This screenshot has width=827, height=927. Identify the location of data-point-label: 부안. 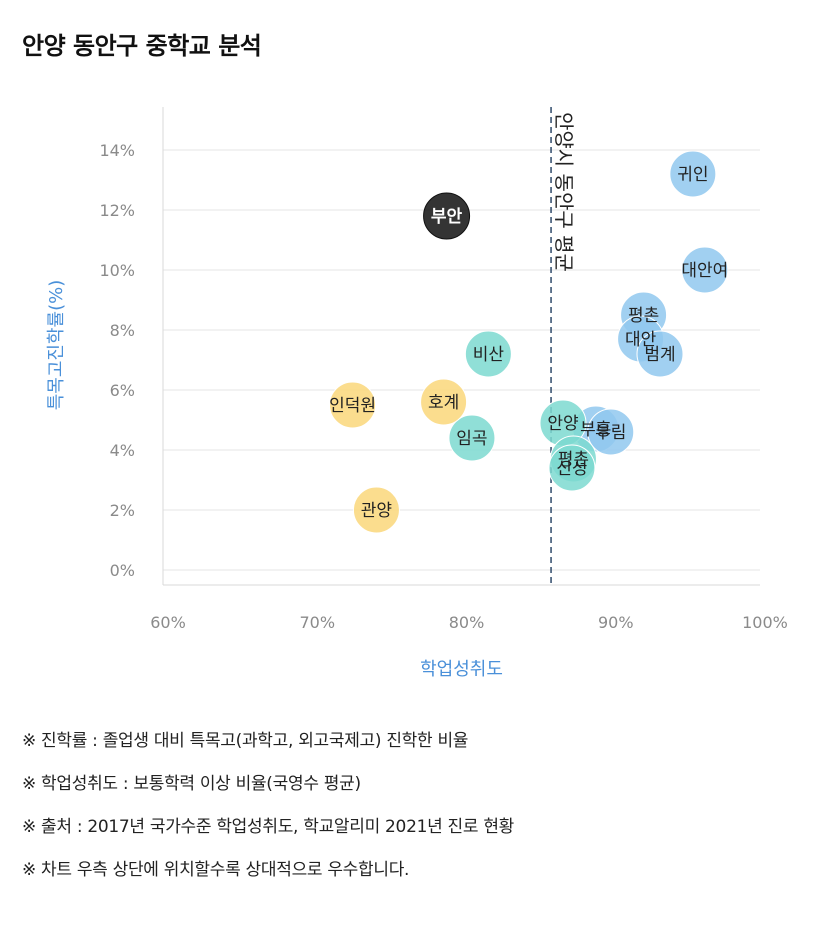
(447, 217).